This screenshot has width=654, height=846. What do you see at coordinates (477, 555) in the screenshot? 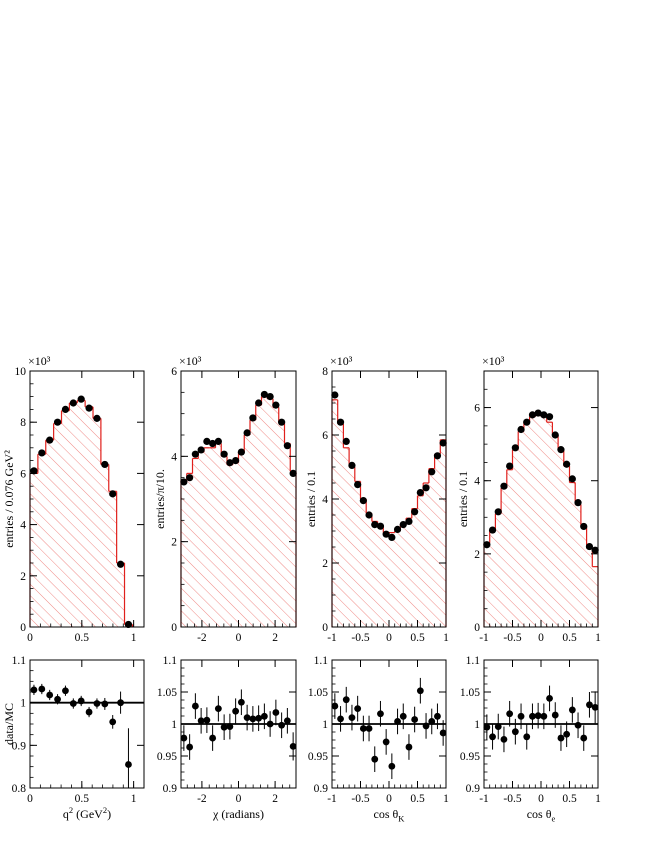
I see `y-tick-label: 2` at bounding box center [477, 555].